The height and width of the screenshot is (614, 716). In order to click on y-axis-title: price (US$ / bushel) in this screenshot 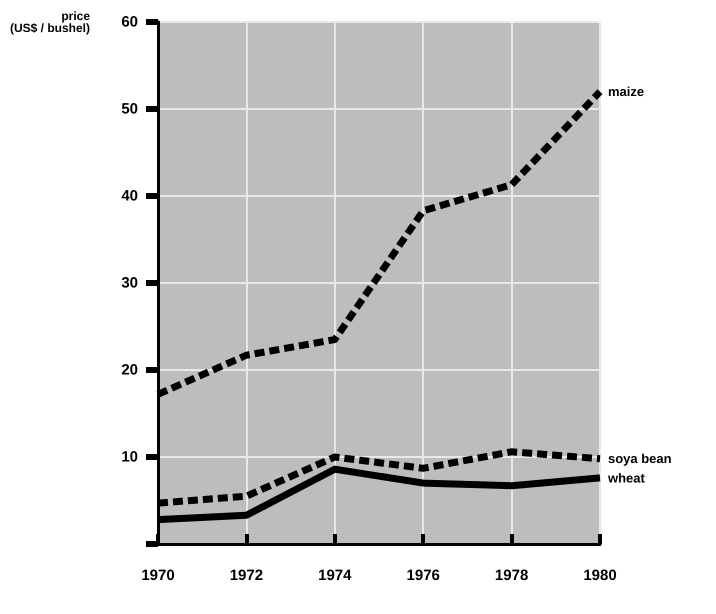, I will do `click(50, 22)`.